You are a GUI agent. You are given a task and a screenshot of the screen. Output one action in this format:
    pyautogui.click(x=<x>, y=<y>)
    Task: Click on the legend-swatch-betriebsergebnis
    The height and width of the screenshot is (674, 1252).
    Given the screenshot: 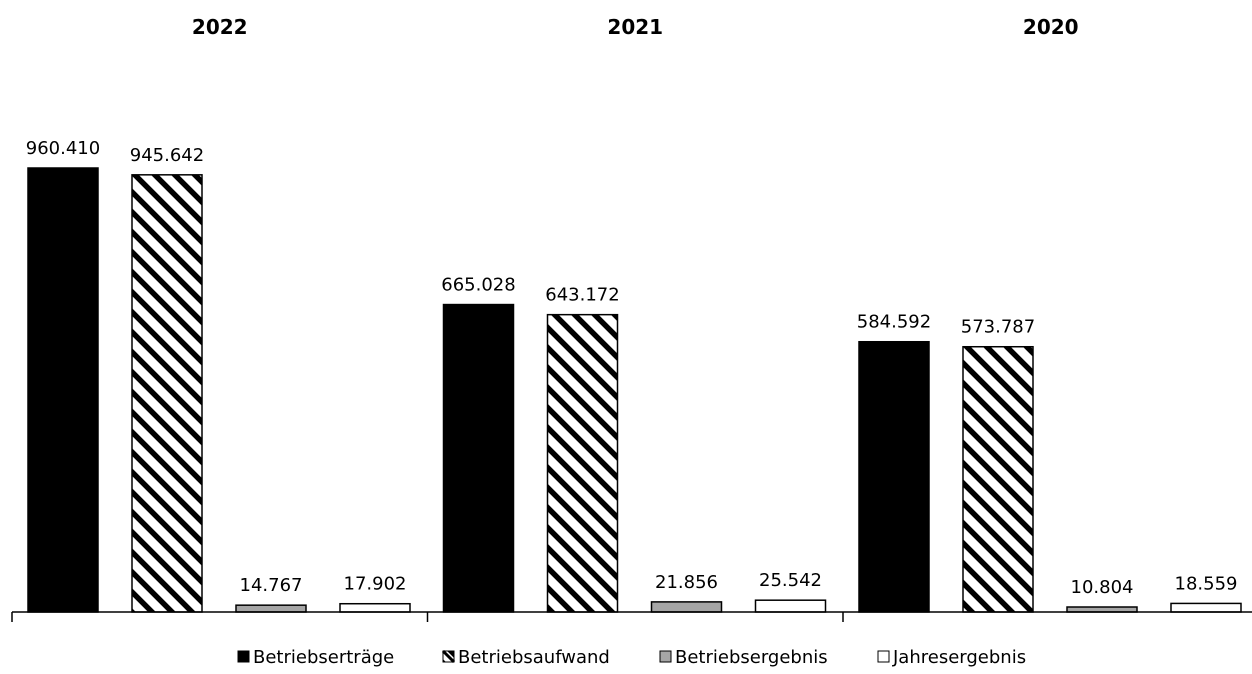 What is the action you would take?
    pyautogui.click(x=665, y=656)
    